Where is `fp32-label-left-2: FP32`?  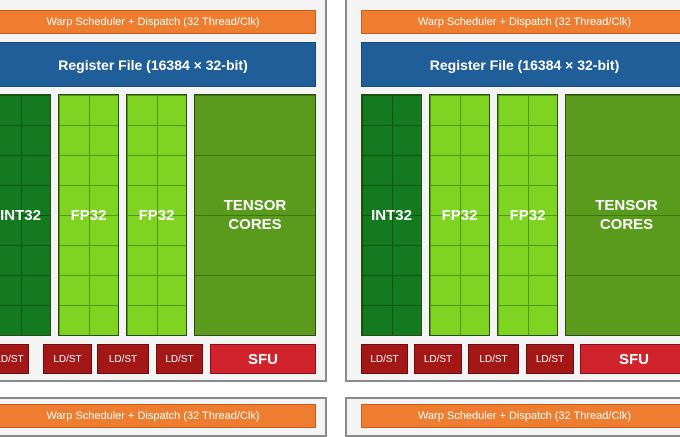 fp32-label-left-2: FP32 is located at coordinates (156, 215).